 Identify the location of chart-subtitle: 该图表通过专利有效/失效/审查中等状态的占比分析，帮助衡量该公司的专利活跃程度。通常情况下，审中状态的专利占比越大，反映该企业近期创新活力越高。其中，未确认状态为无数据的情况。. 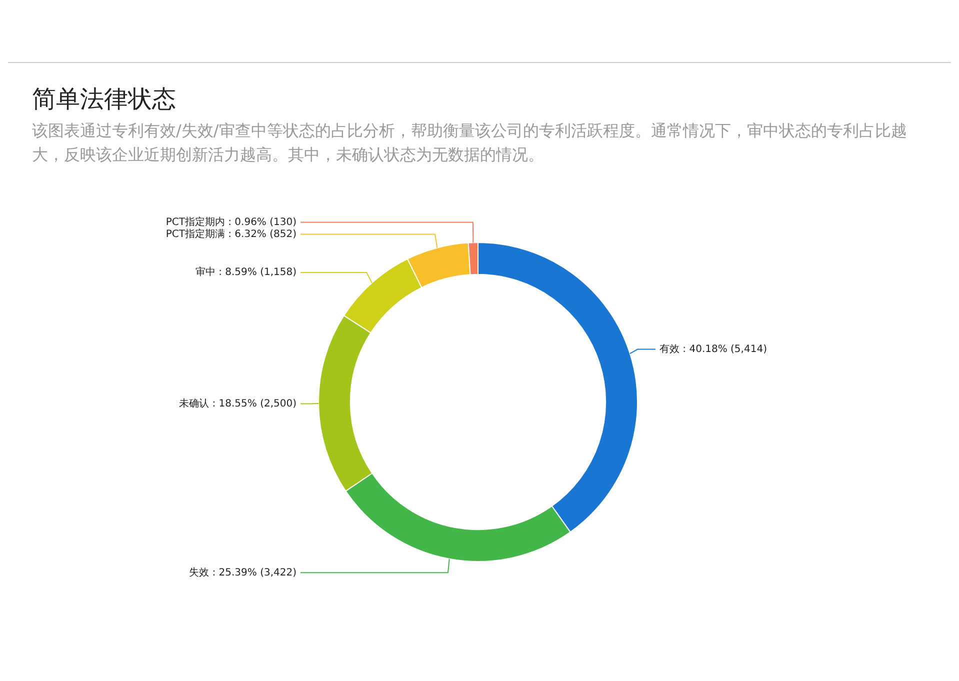
(470, 143).